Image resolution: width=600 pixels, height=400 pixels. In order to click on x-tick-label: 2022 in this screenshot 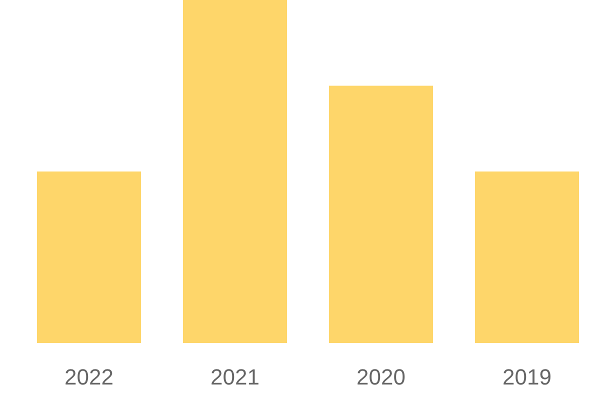, I will do `click(89, 377)`.